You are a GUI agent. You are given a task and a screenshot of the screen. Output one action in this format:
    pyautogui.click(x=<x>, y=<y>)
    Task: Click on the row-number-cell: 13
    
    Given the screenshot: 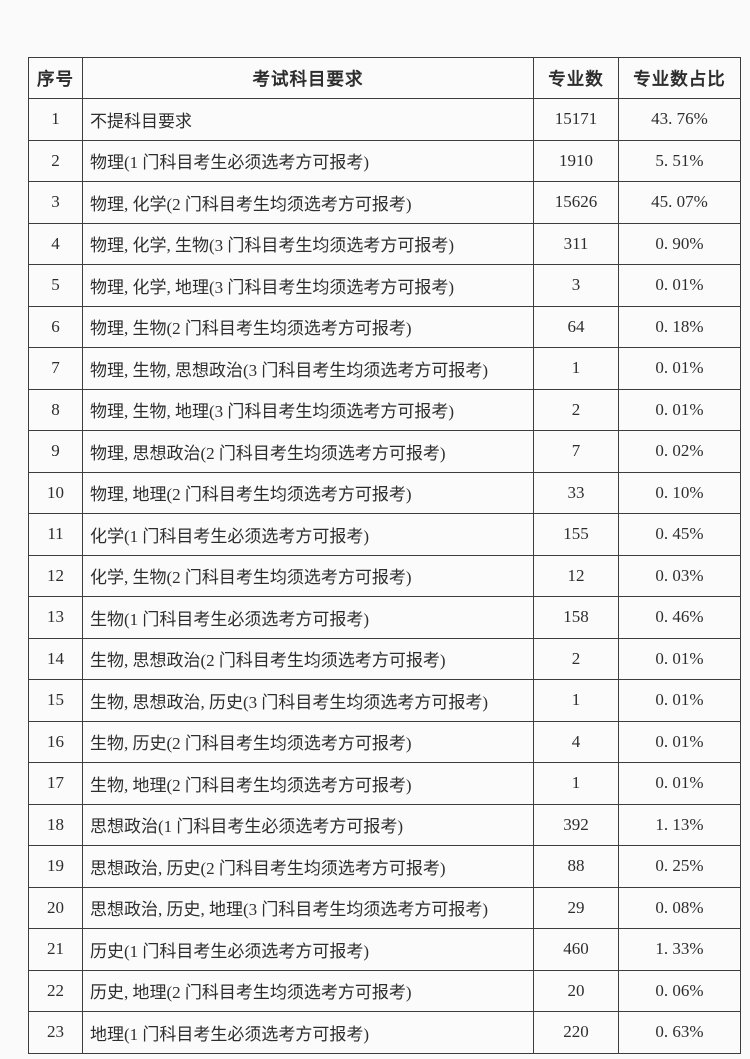 What is the action you would take?
    pyautogui.click(x=55, y=617)
    